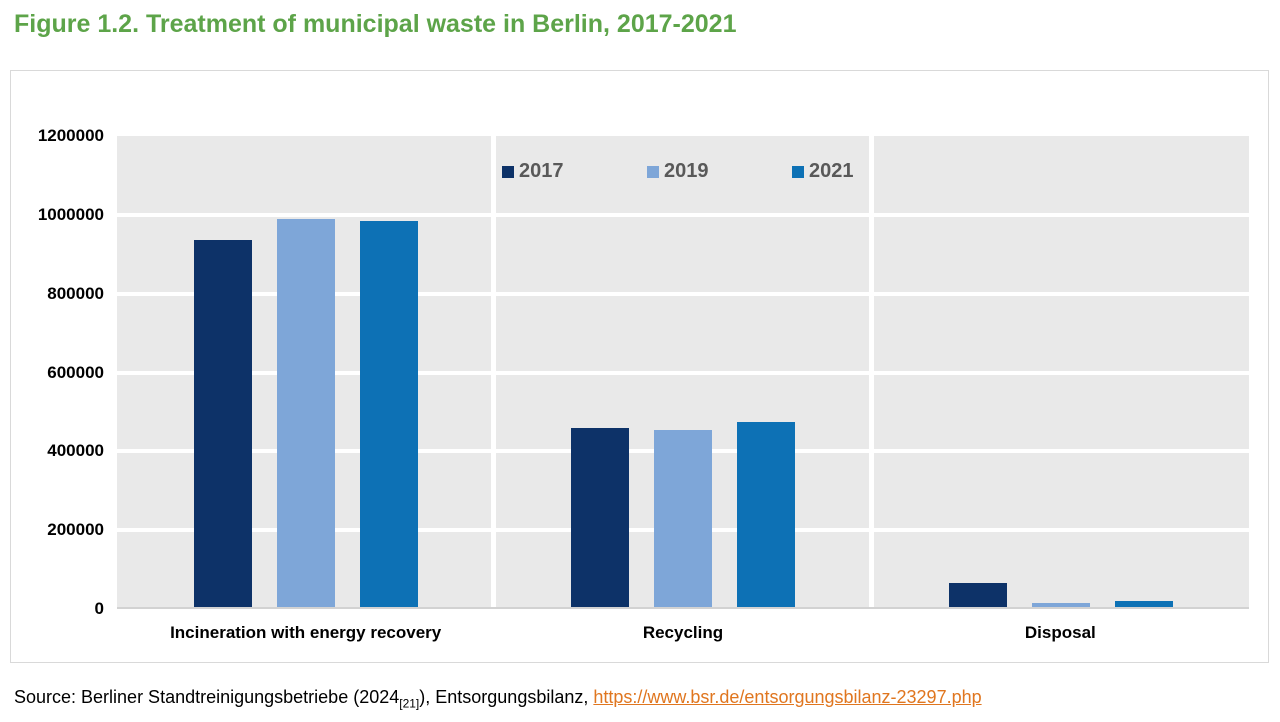 This screenshot has width=1280, height=722. Describe the element at coordinates (75, 451) in the screenshot. I see `y-axis-tick-label: 400000` at that location.